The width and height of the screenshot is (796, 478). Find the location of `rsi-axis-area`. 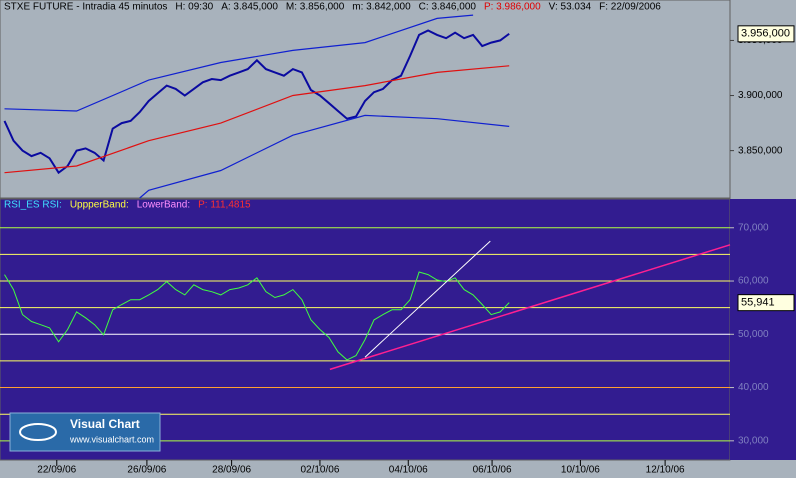

rsi-axis-area is located at coordinates (763, 329).